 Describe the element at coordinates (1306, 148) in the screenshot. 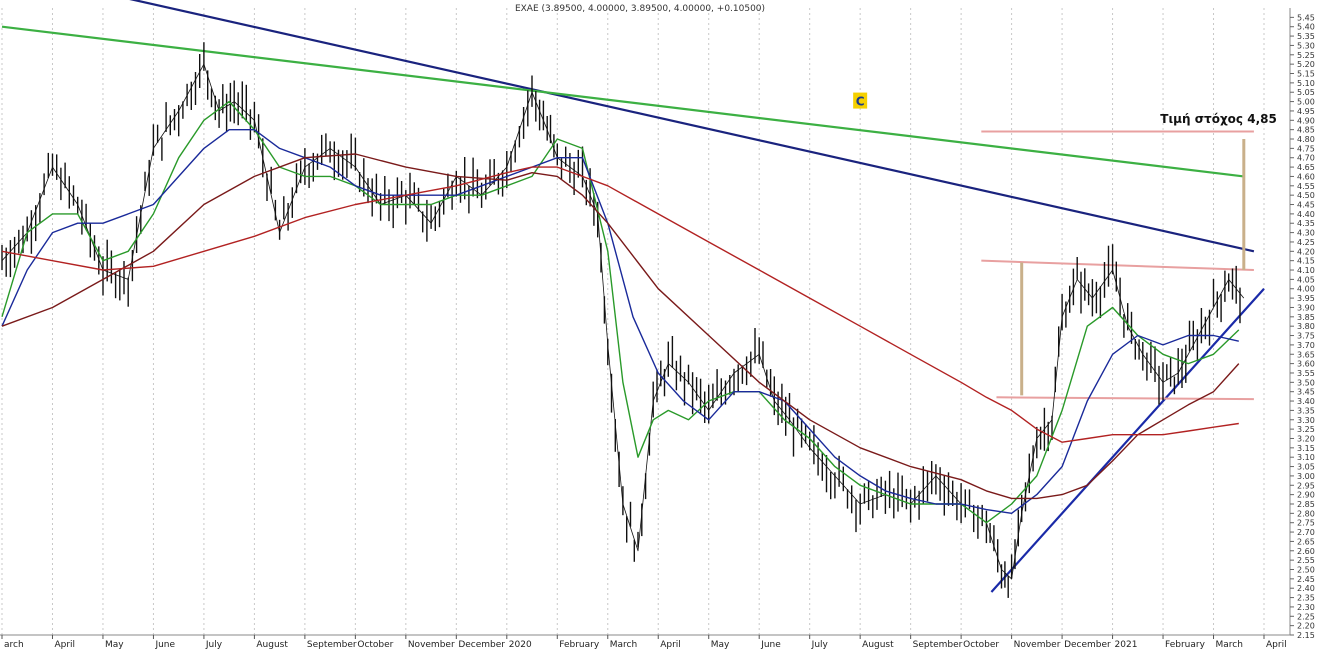

I see `y-tick-label-52: 4.75` at that location.